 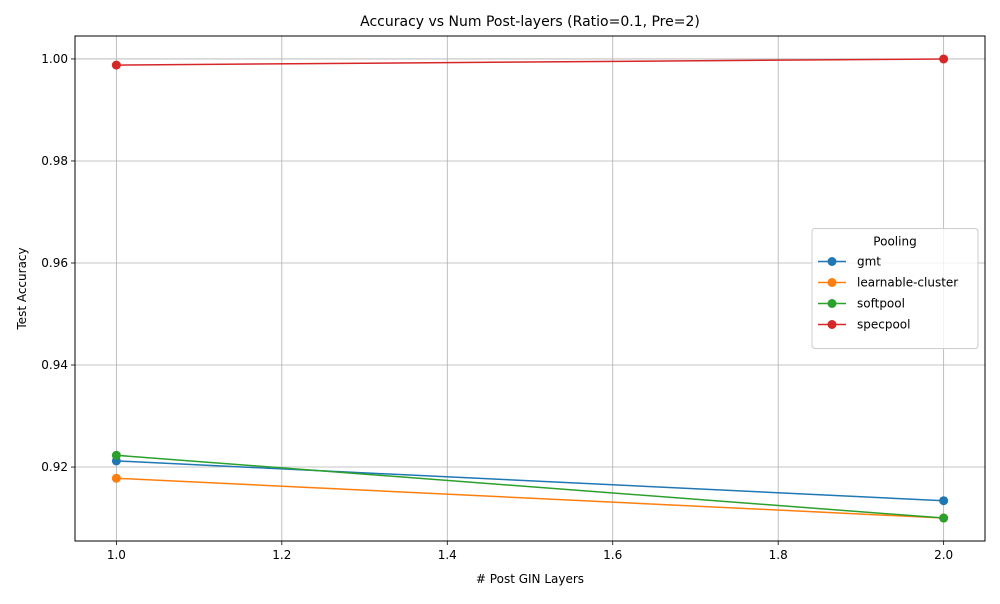 I want to click on series-softpool, so click(x=530, y=486).